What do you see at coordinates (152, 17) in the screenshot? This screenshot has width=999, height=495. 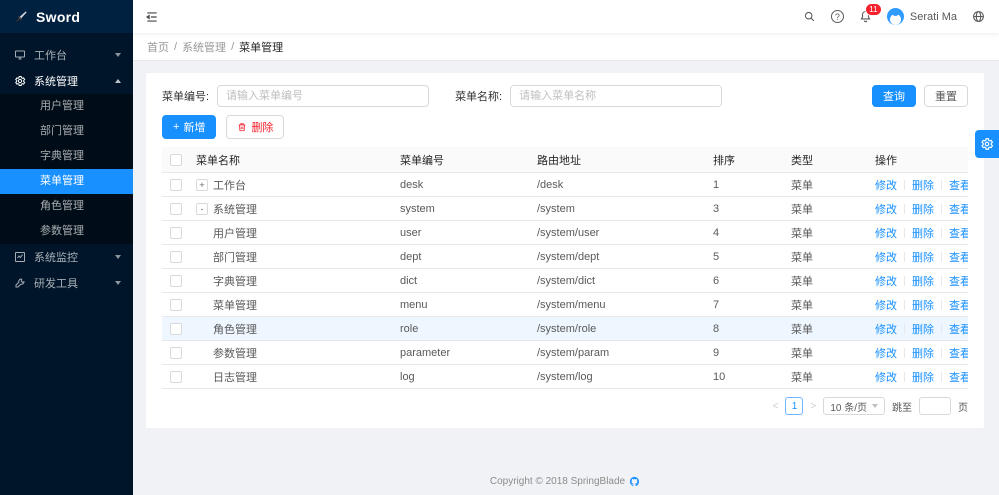 I see `menu-fold-icon` at bounding box center [152, 17].